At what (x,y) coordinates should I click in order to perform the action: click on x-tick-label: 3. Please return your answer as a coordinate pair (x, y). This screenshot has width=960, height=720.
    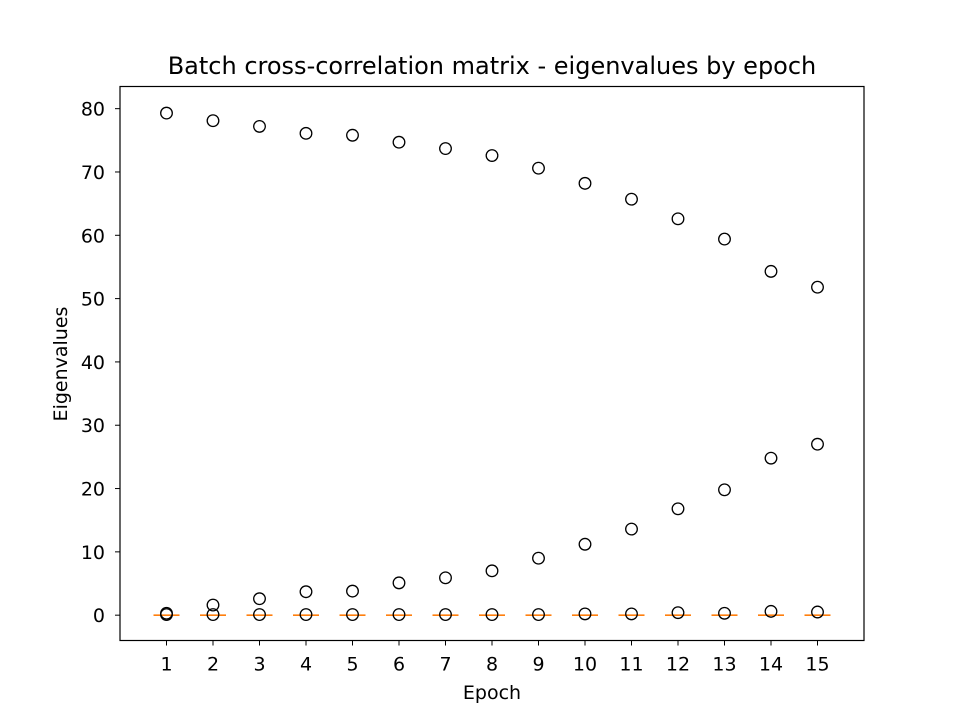
    Looking at the image, I should click on (259, 665).